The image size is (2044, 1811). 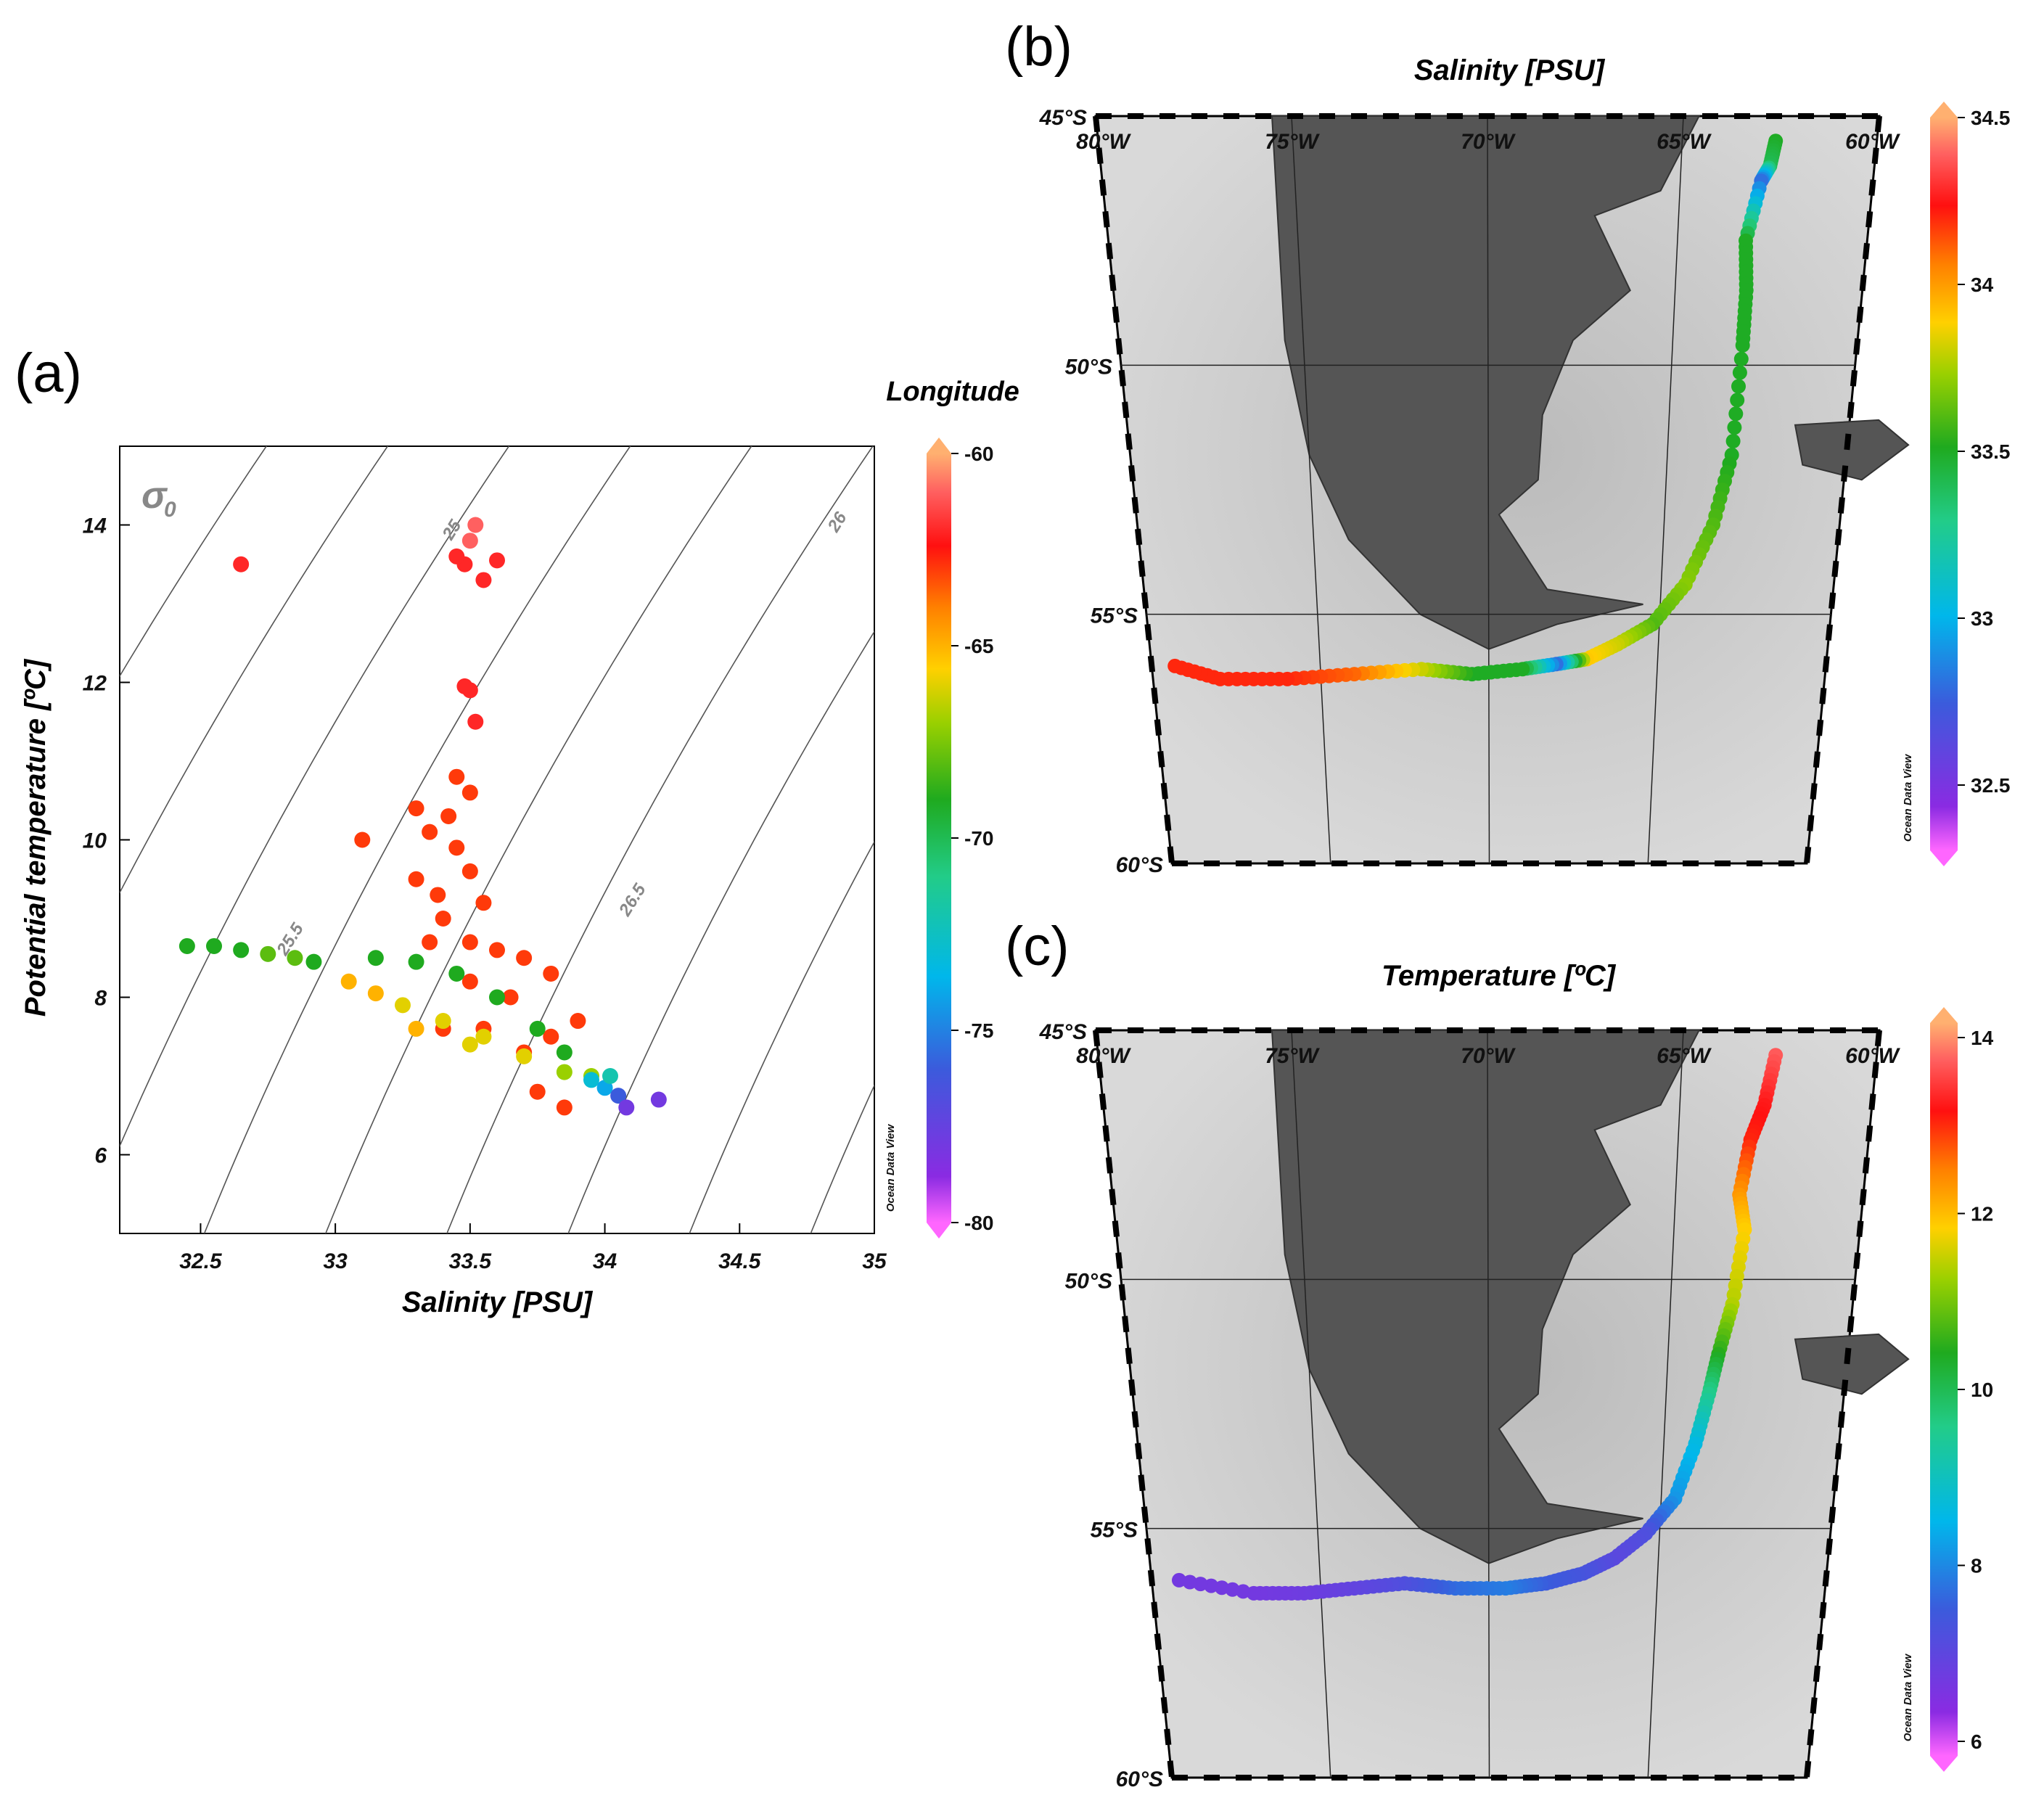 What do you see at coordinates (1944, 484) in the screenshot?
I see `salinity-colorbar-bar` at bounding box center [1944, 484].